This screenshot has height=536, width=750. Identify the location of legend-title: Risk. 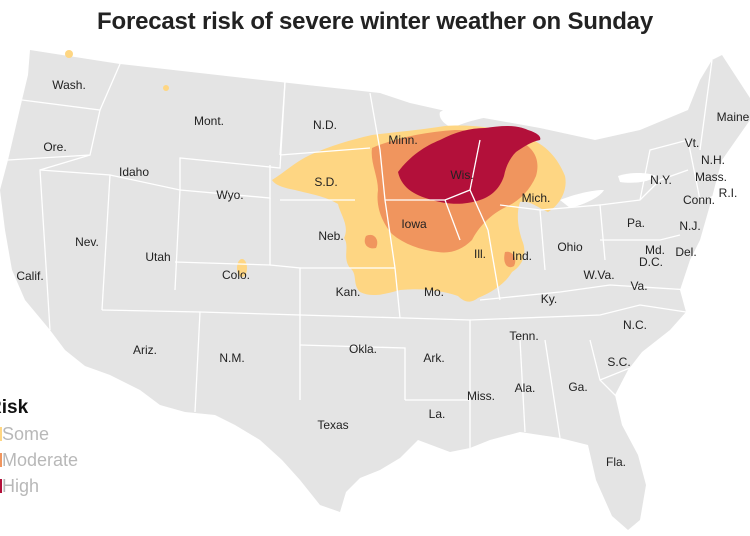
(14, 407).